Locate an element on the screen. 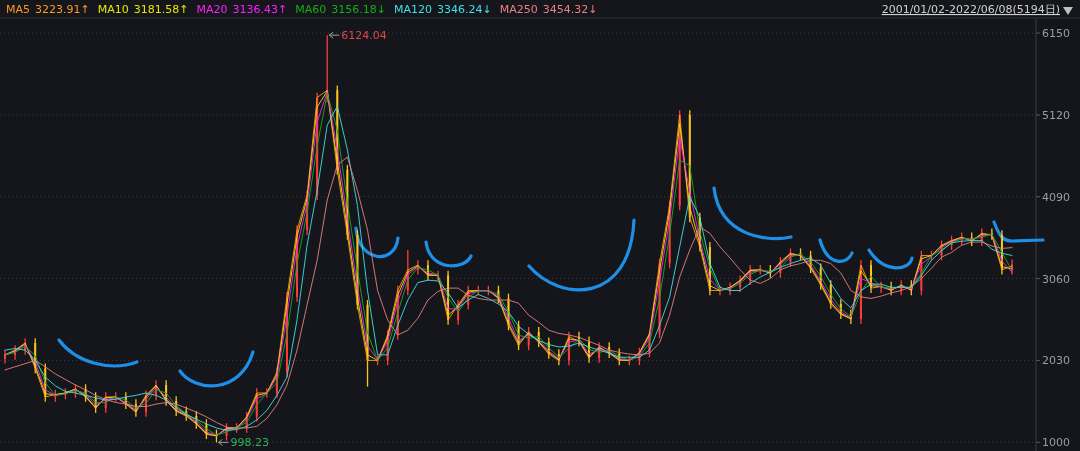  candlestick is located at coordinates (5, 357).